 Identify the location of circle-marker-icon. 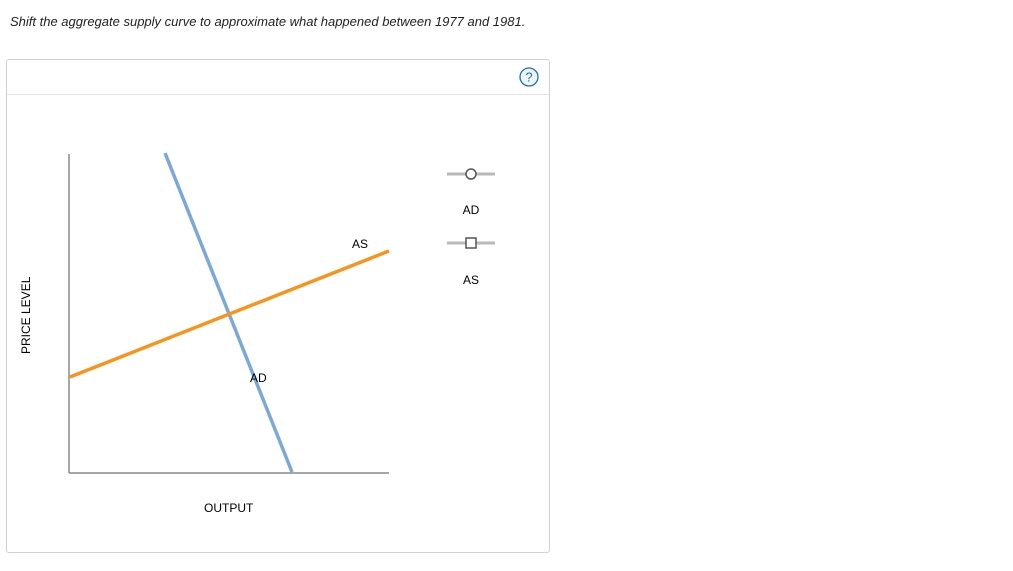
(471, 174).